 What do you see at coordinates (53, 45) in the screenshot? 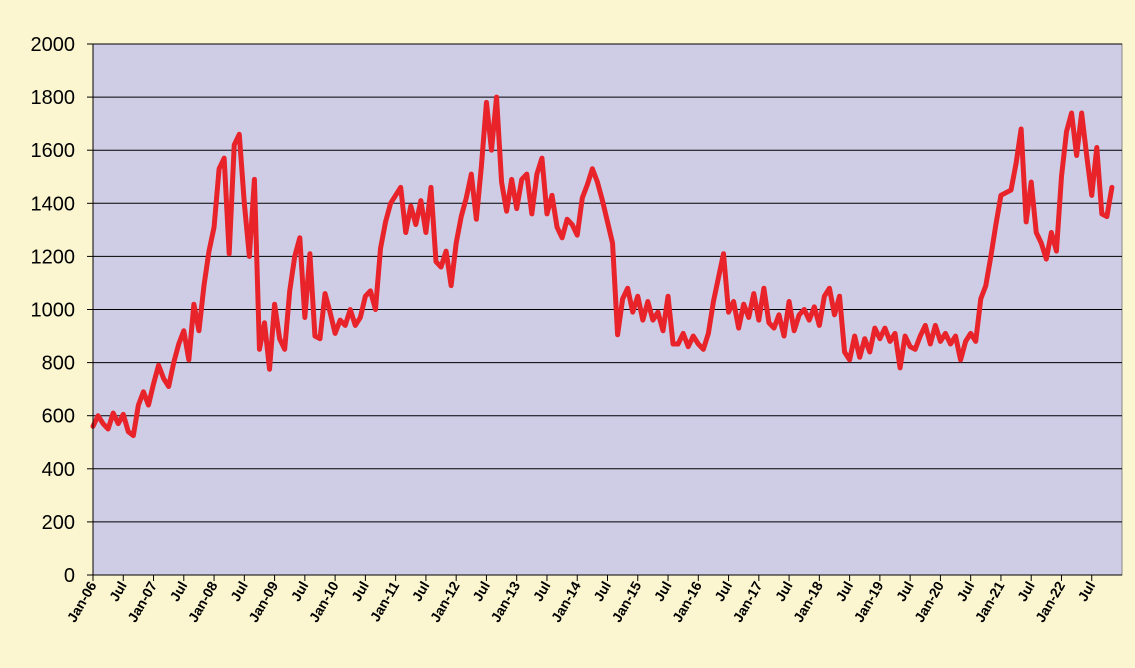
I see `y-tick-label: 2000` at bounding box center [53, 45].